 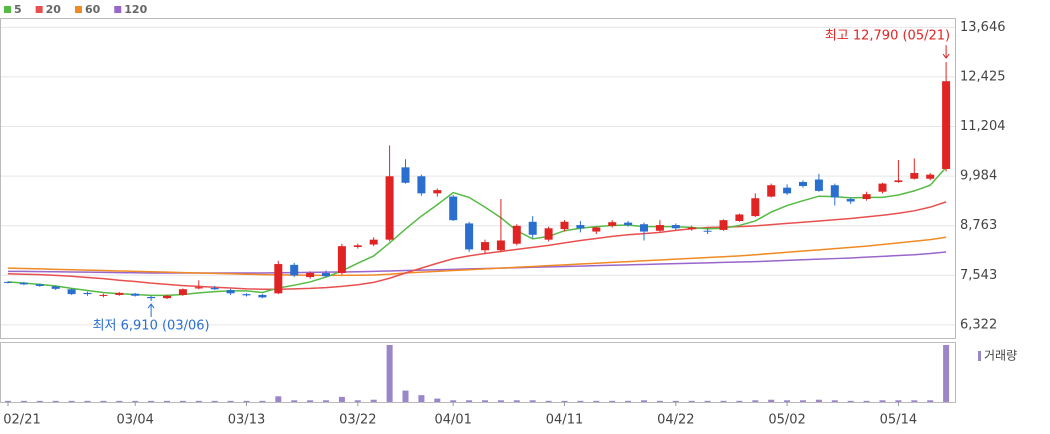 I want to click on volume-panel, so click(x=478, y=372).